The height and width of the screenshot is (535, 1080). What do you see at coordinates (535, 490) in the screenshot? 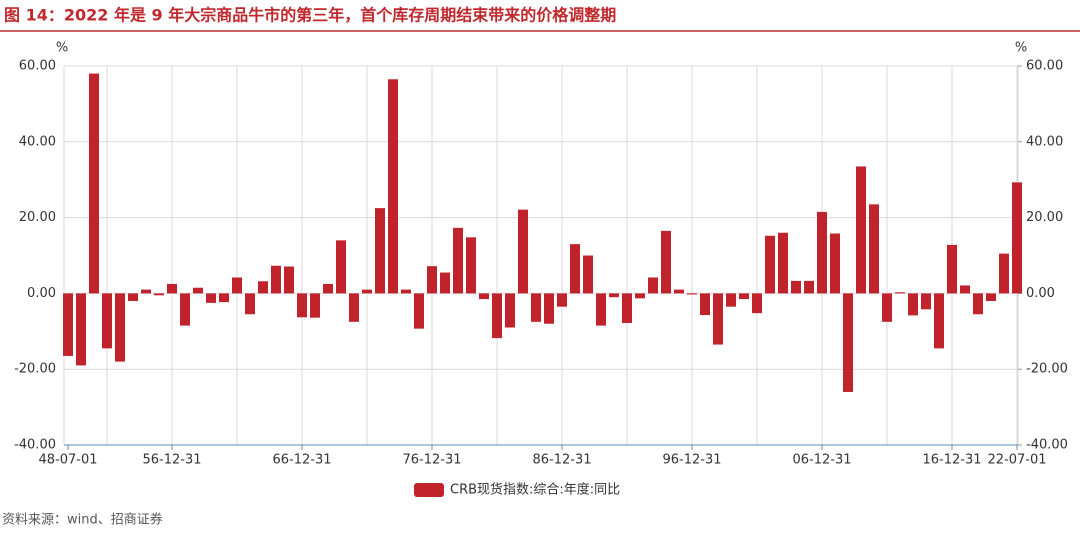
I see `legend-label: CRB现货指数:综合:年度:同比` at bounding box center [535, 490].